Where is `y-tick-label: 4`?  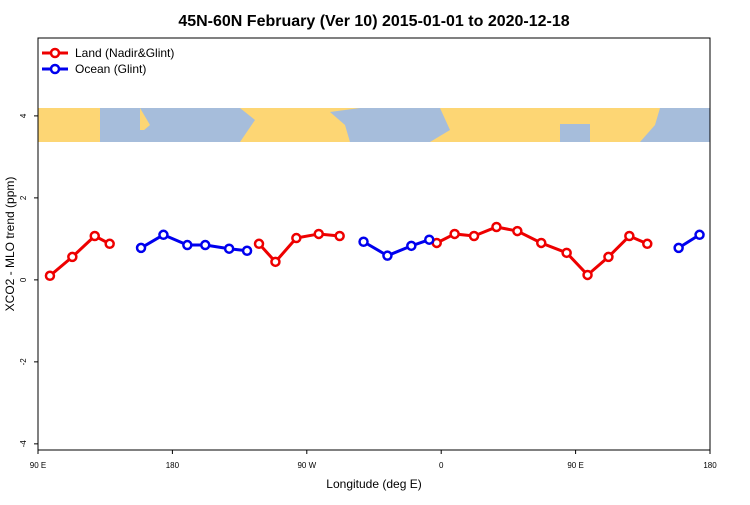 y-tick-label: 4 is located at coordinates (23, 115).